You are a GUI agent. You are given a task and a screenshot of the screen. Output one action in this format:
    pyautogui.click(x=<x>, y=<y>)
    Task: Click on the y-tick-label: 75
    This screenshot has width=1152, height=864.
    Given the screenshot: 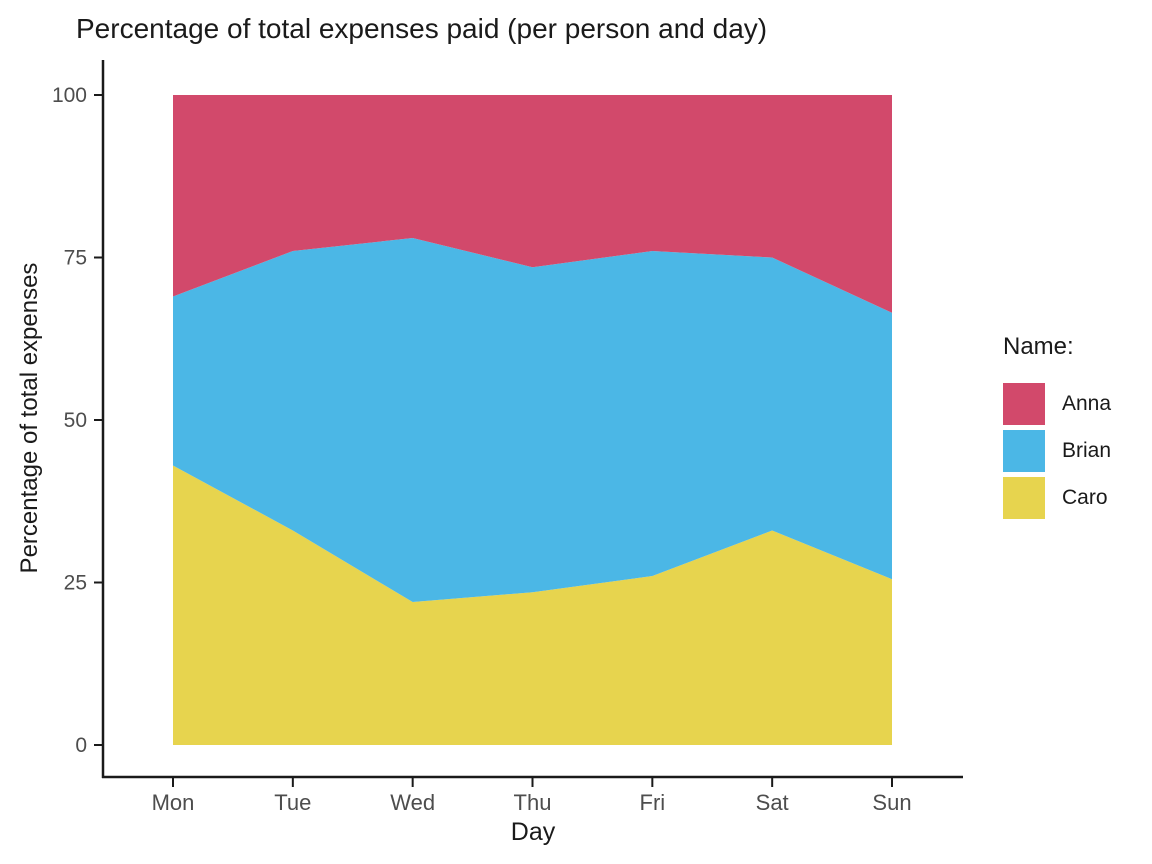 What is the action you would take?
    pyautogui.click(x=75, y=258)
    